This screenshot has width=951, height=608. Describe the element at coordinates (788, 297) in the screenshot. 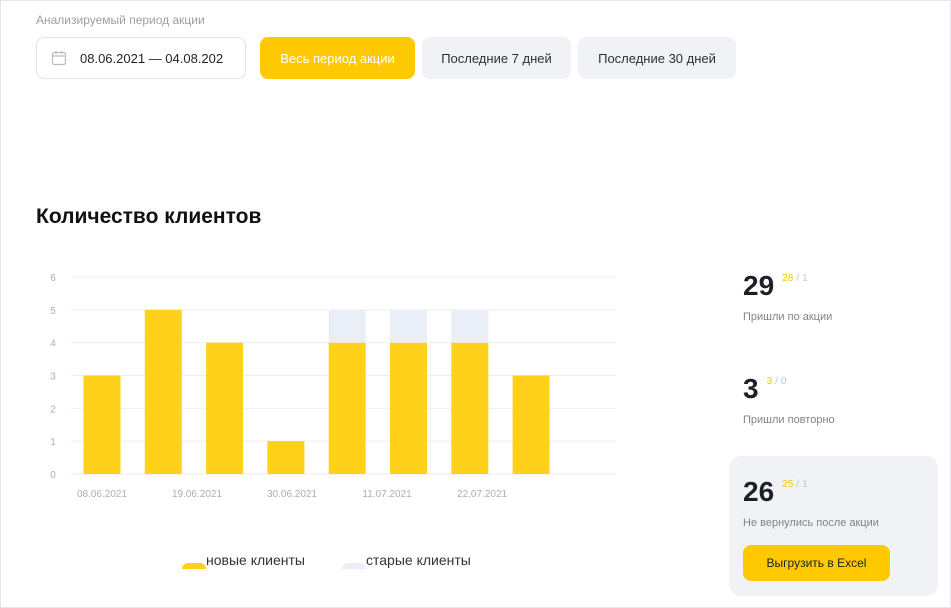

I see `stat-came-by-promo: 29 28 / 1 Пришли по акции` at that location.